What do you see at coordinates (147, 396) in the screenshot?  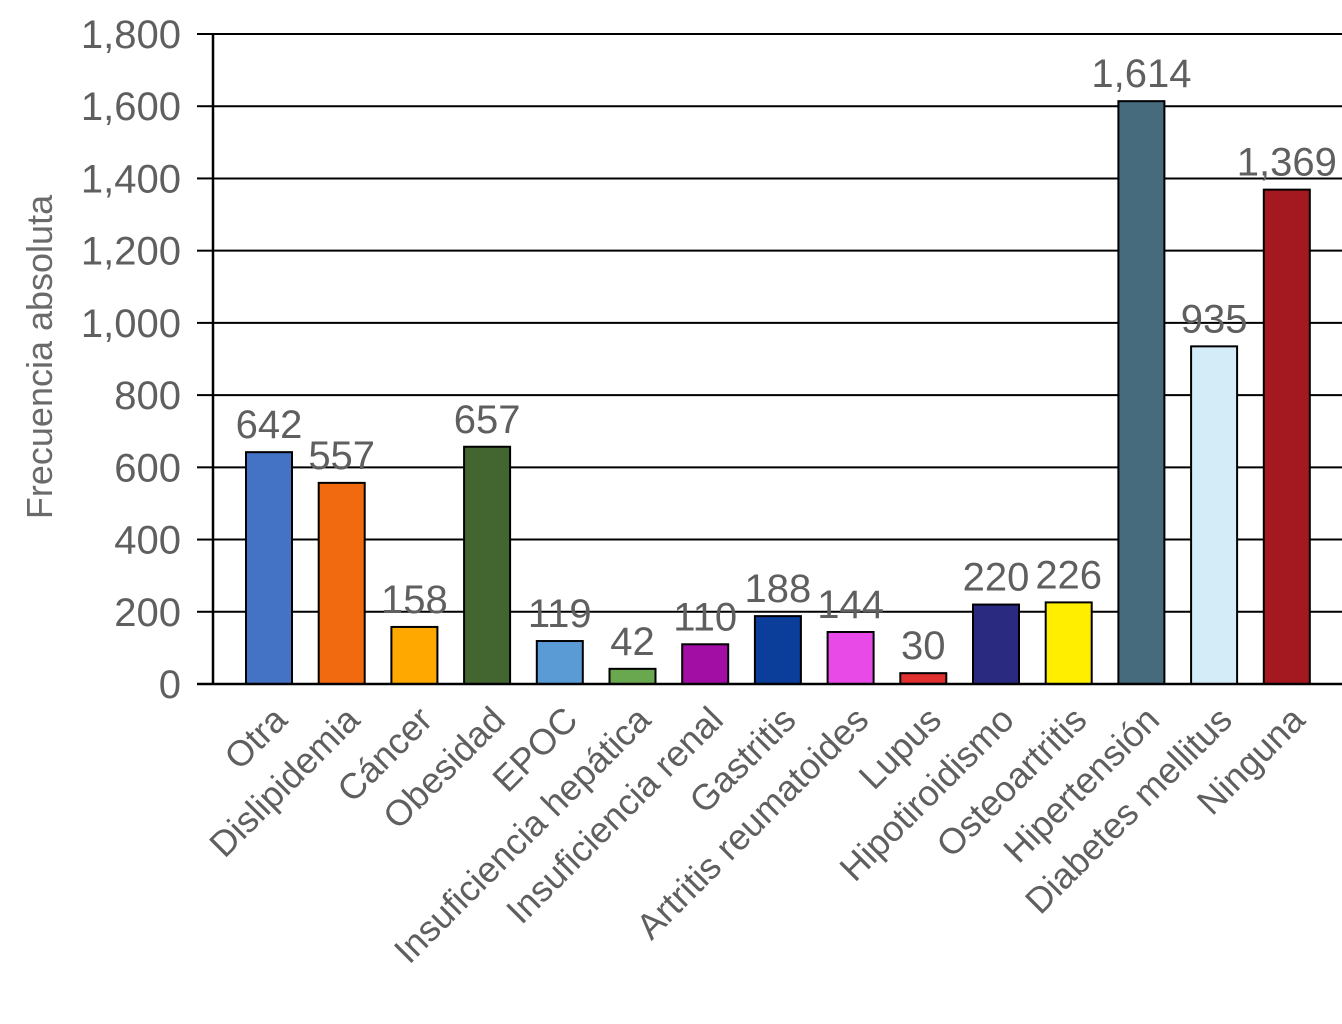 I see `y-tick-label: 800` at bounding box center [147, 396].